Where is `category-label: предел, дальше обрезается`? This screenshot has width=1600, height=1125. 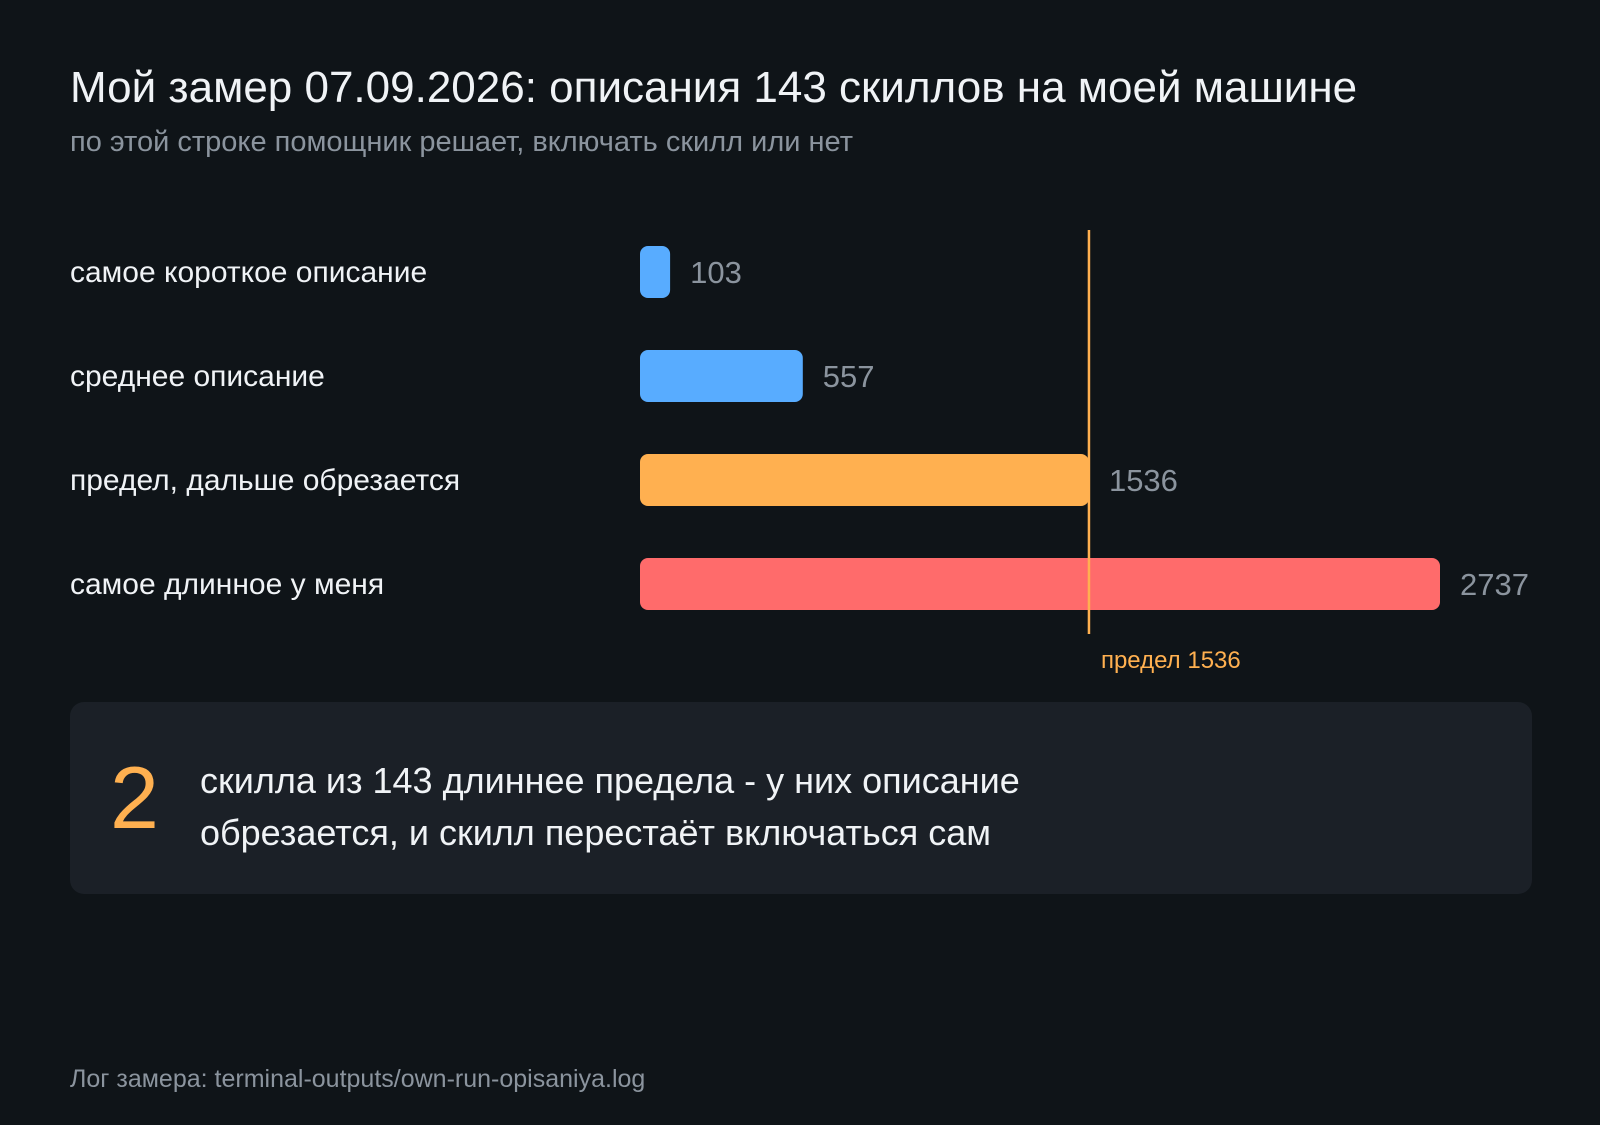
category-label: предел, дальше обрезается is located at coordinates (265, 480).